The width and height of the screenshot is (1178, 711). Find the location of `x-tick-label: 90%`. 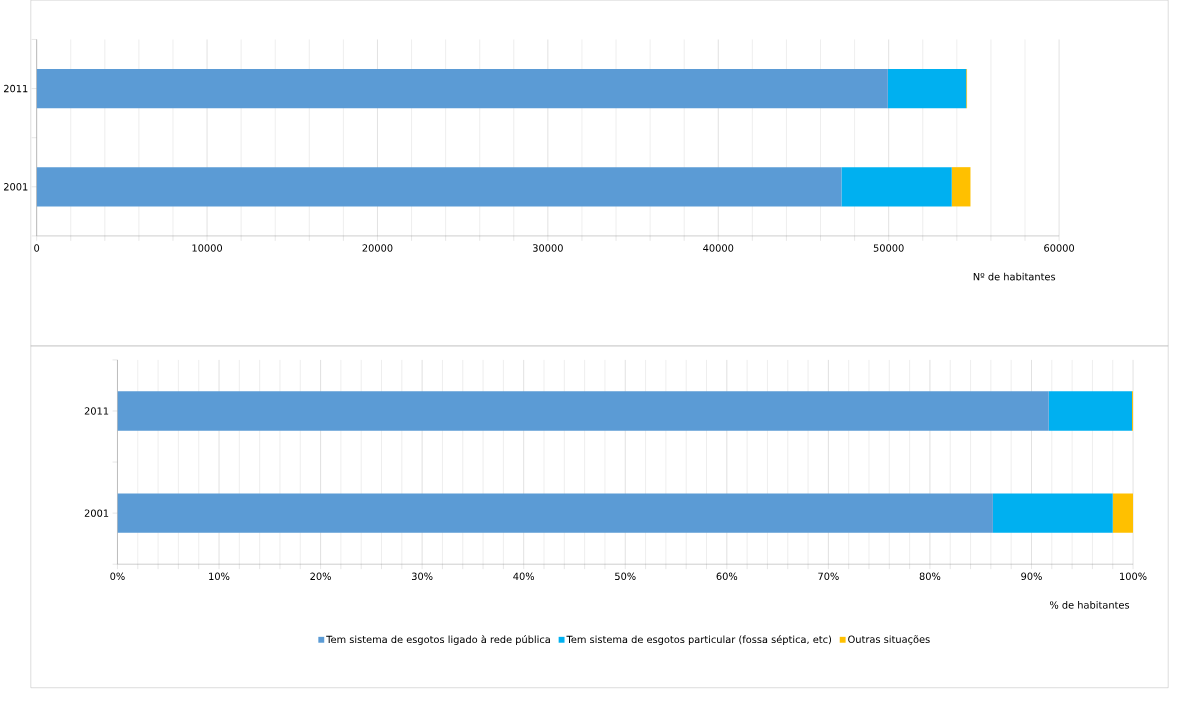

x-tick-label: 90% is located at coordinates (1031, 576).